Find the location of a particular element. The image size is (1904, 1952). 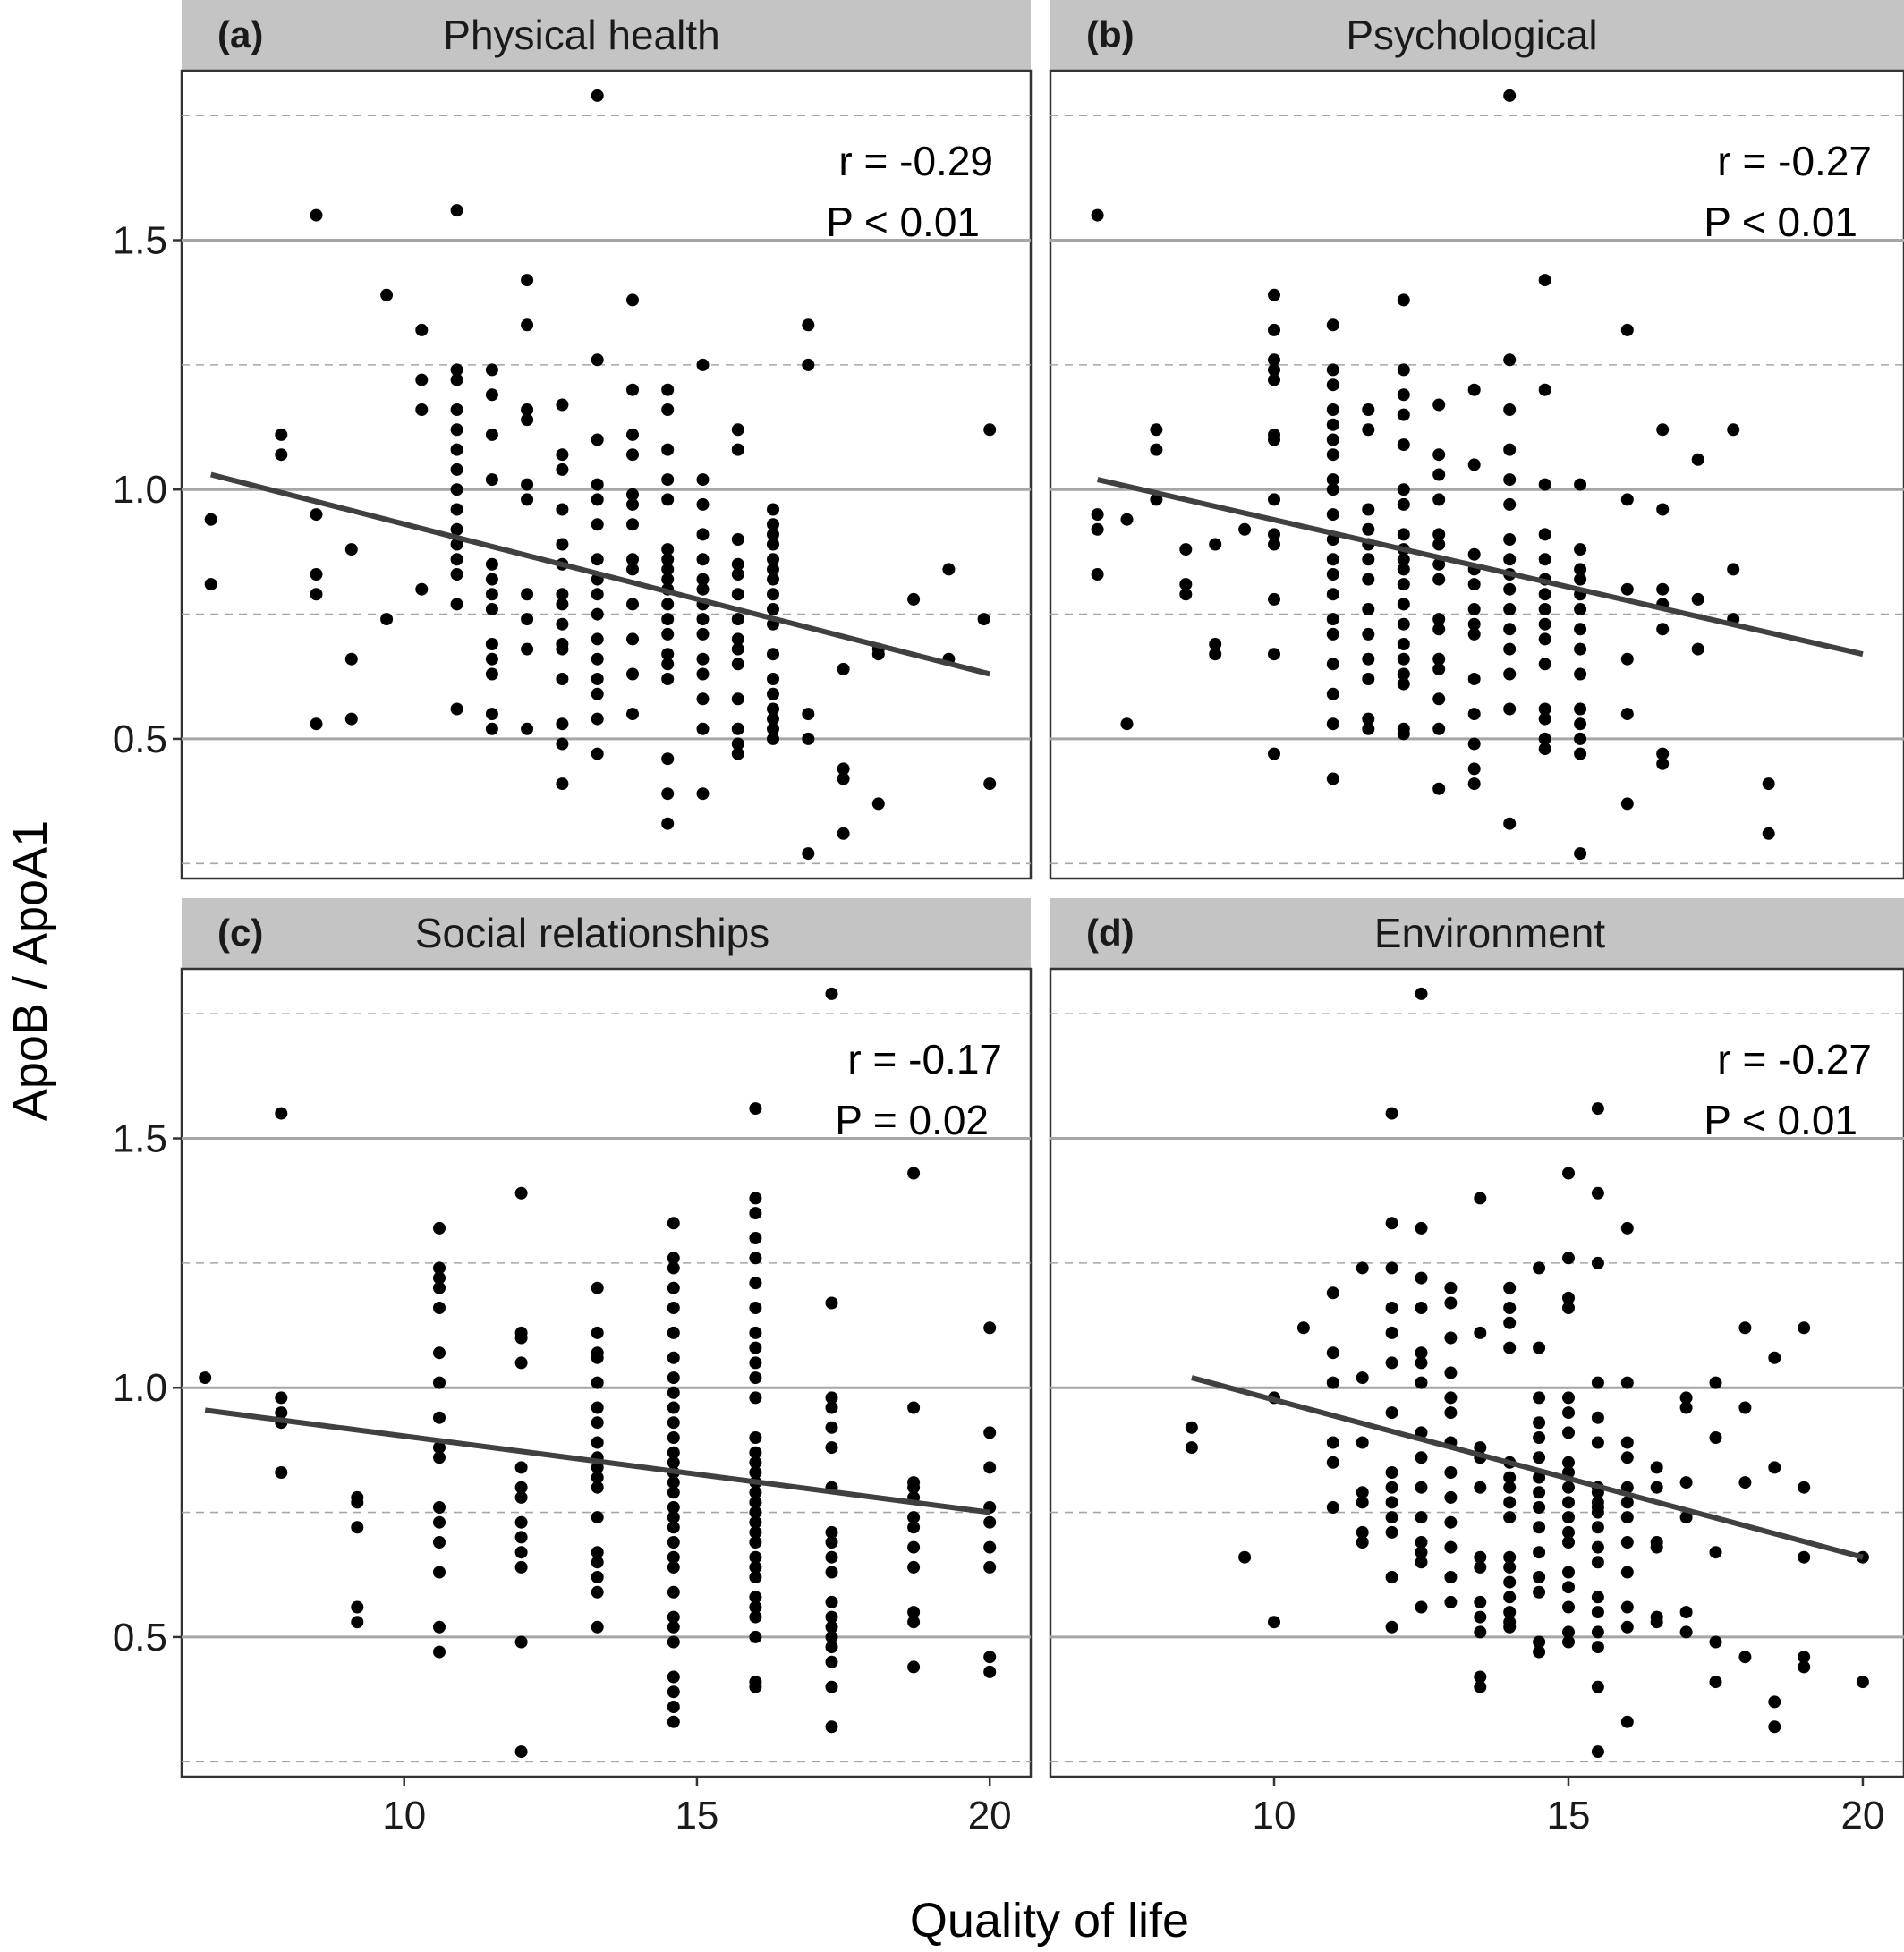

points is located at coordinates (1433, 475).